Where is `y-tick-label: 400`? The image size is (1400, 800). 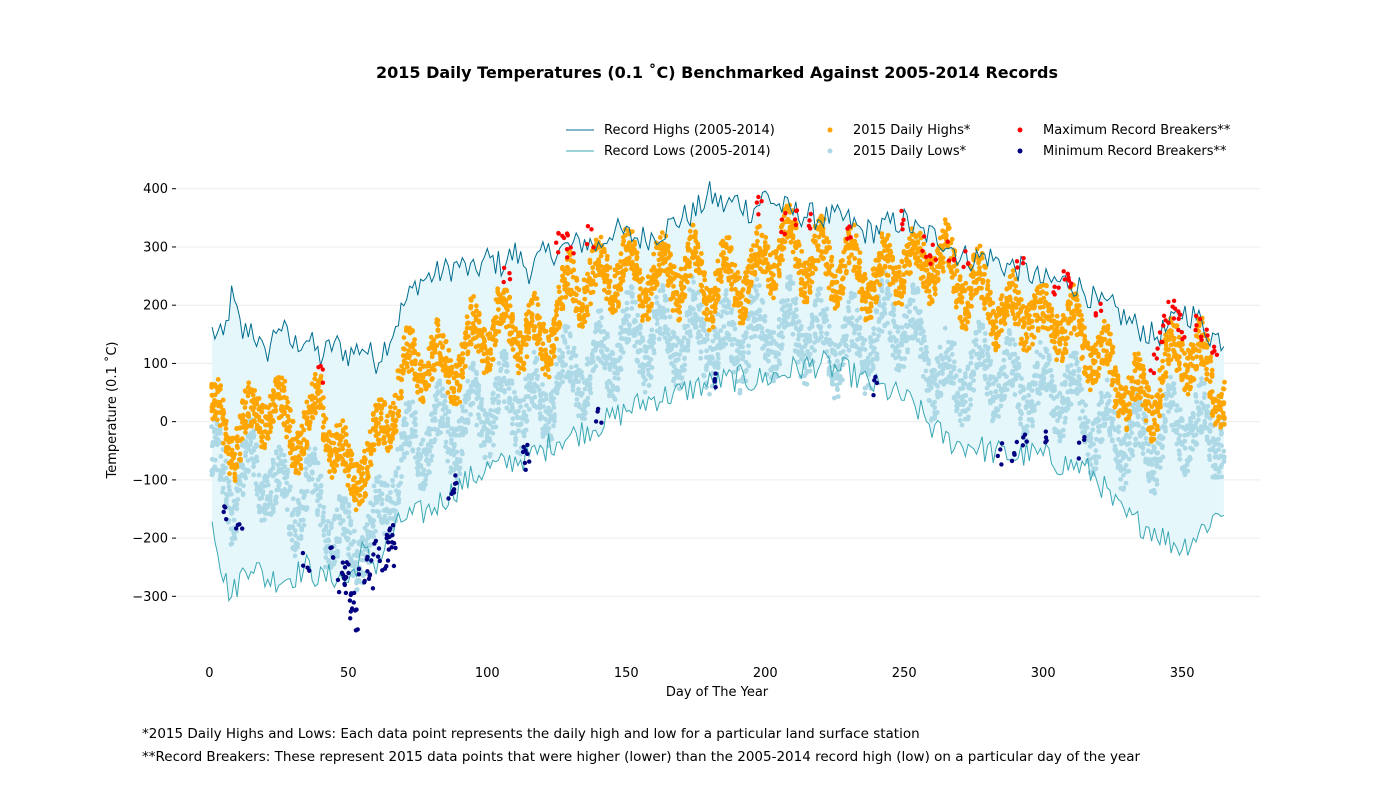
y-tick-label: 400 is located at coordinates (155, 189).